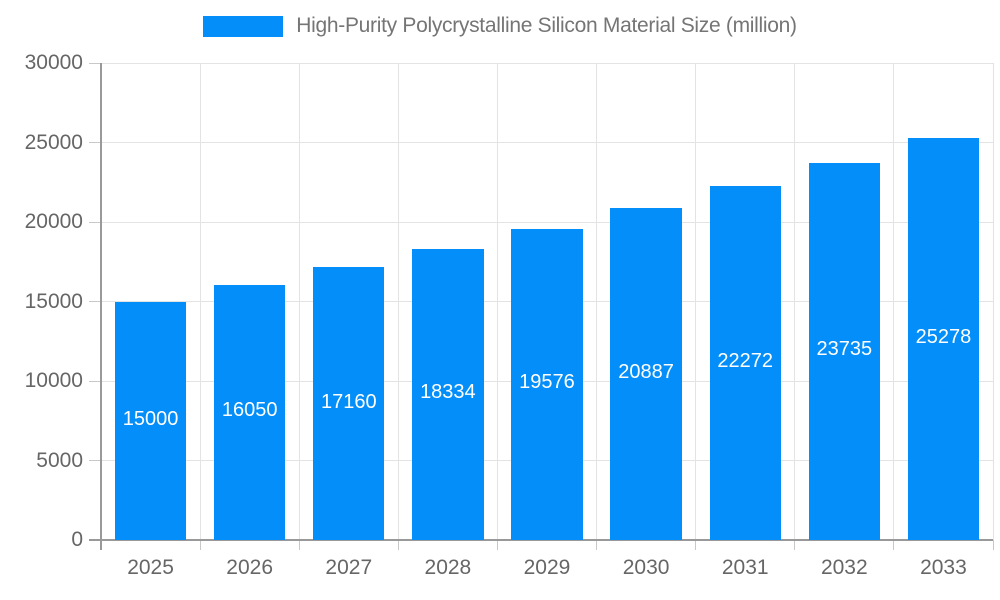  I want to click on y-axis-label: 20000, so click(53, 221).